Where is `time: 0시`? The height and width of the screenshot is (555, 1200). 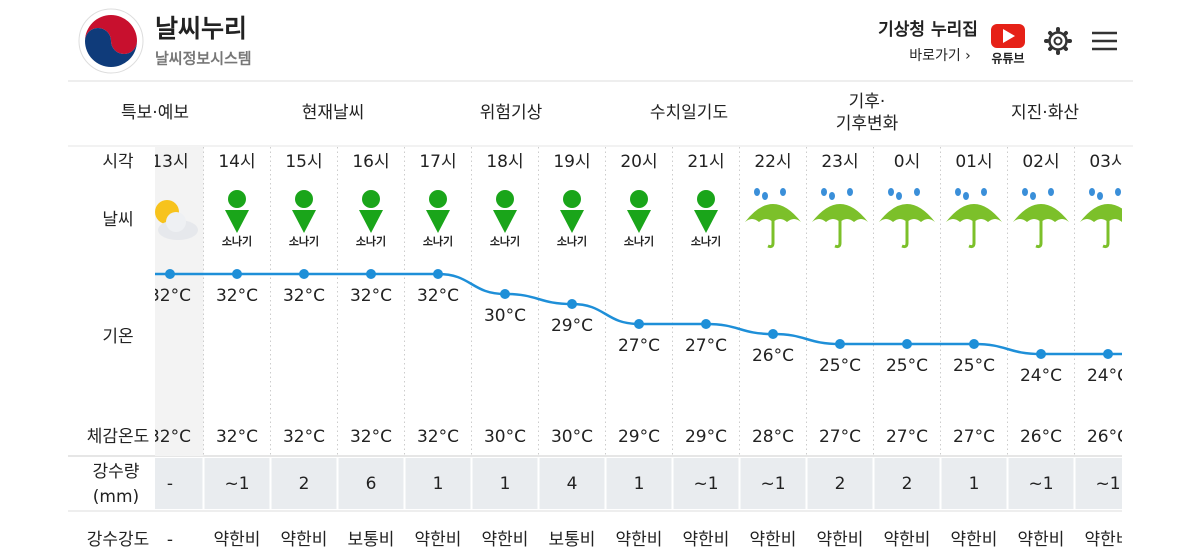 time: 0시 is located at coordinates (907, 162).